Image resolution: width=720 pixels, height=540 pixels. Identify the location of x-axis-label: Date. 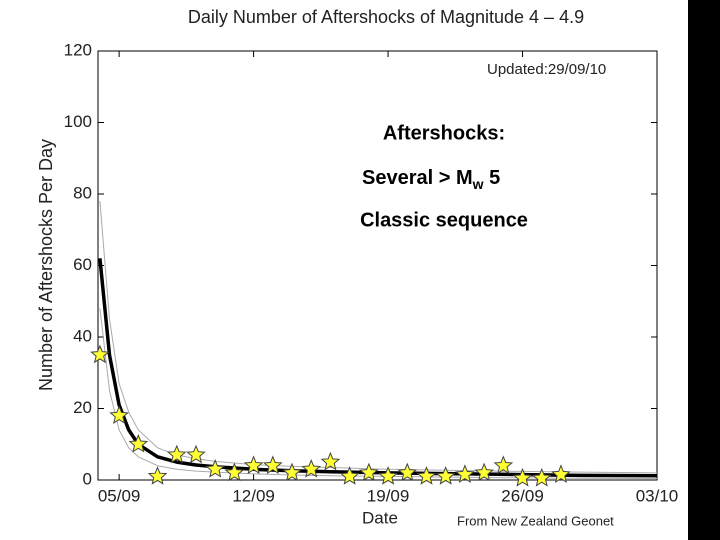
(380, 517).